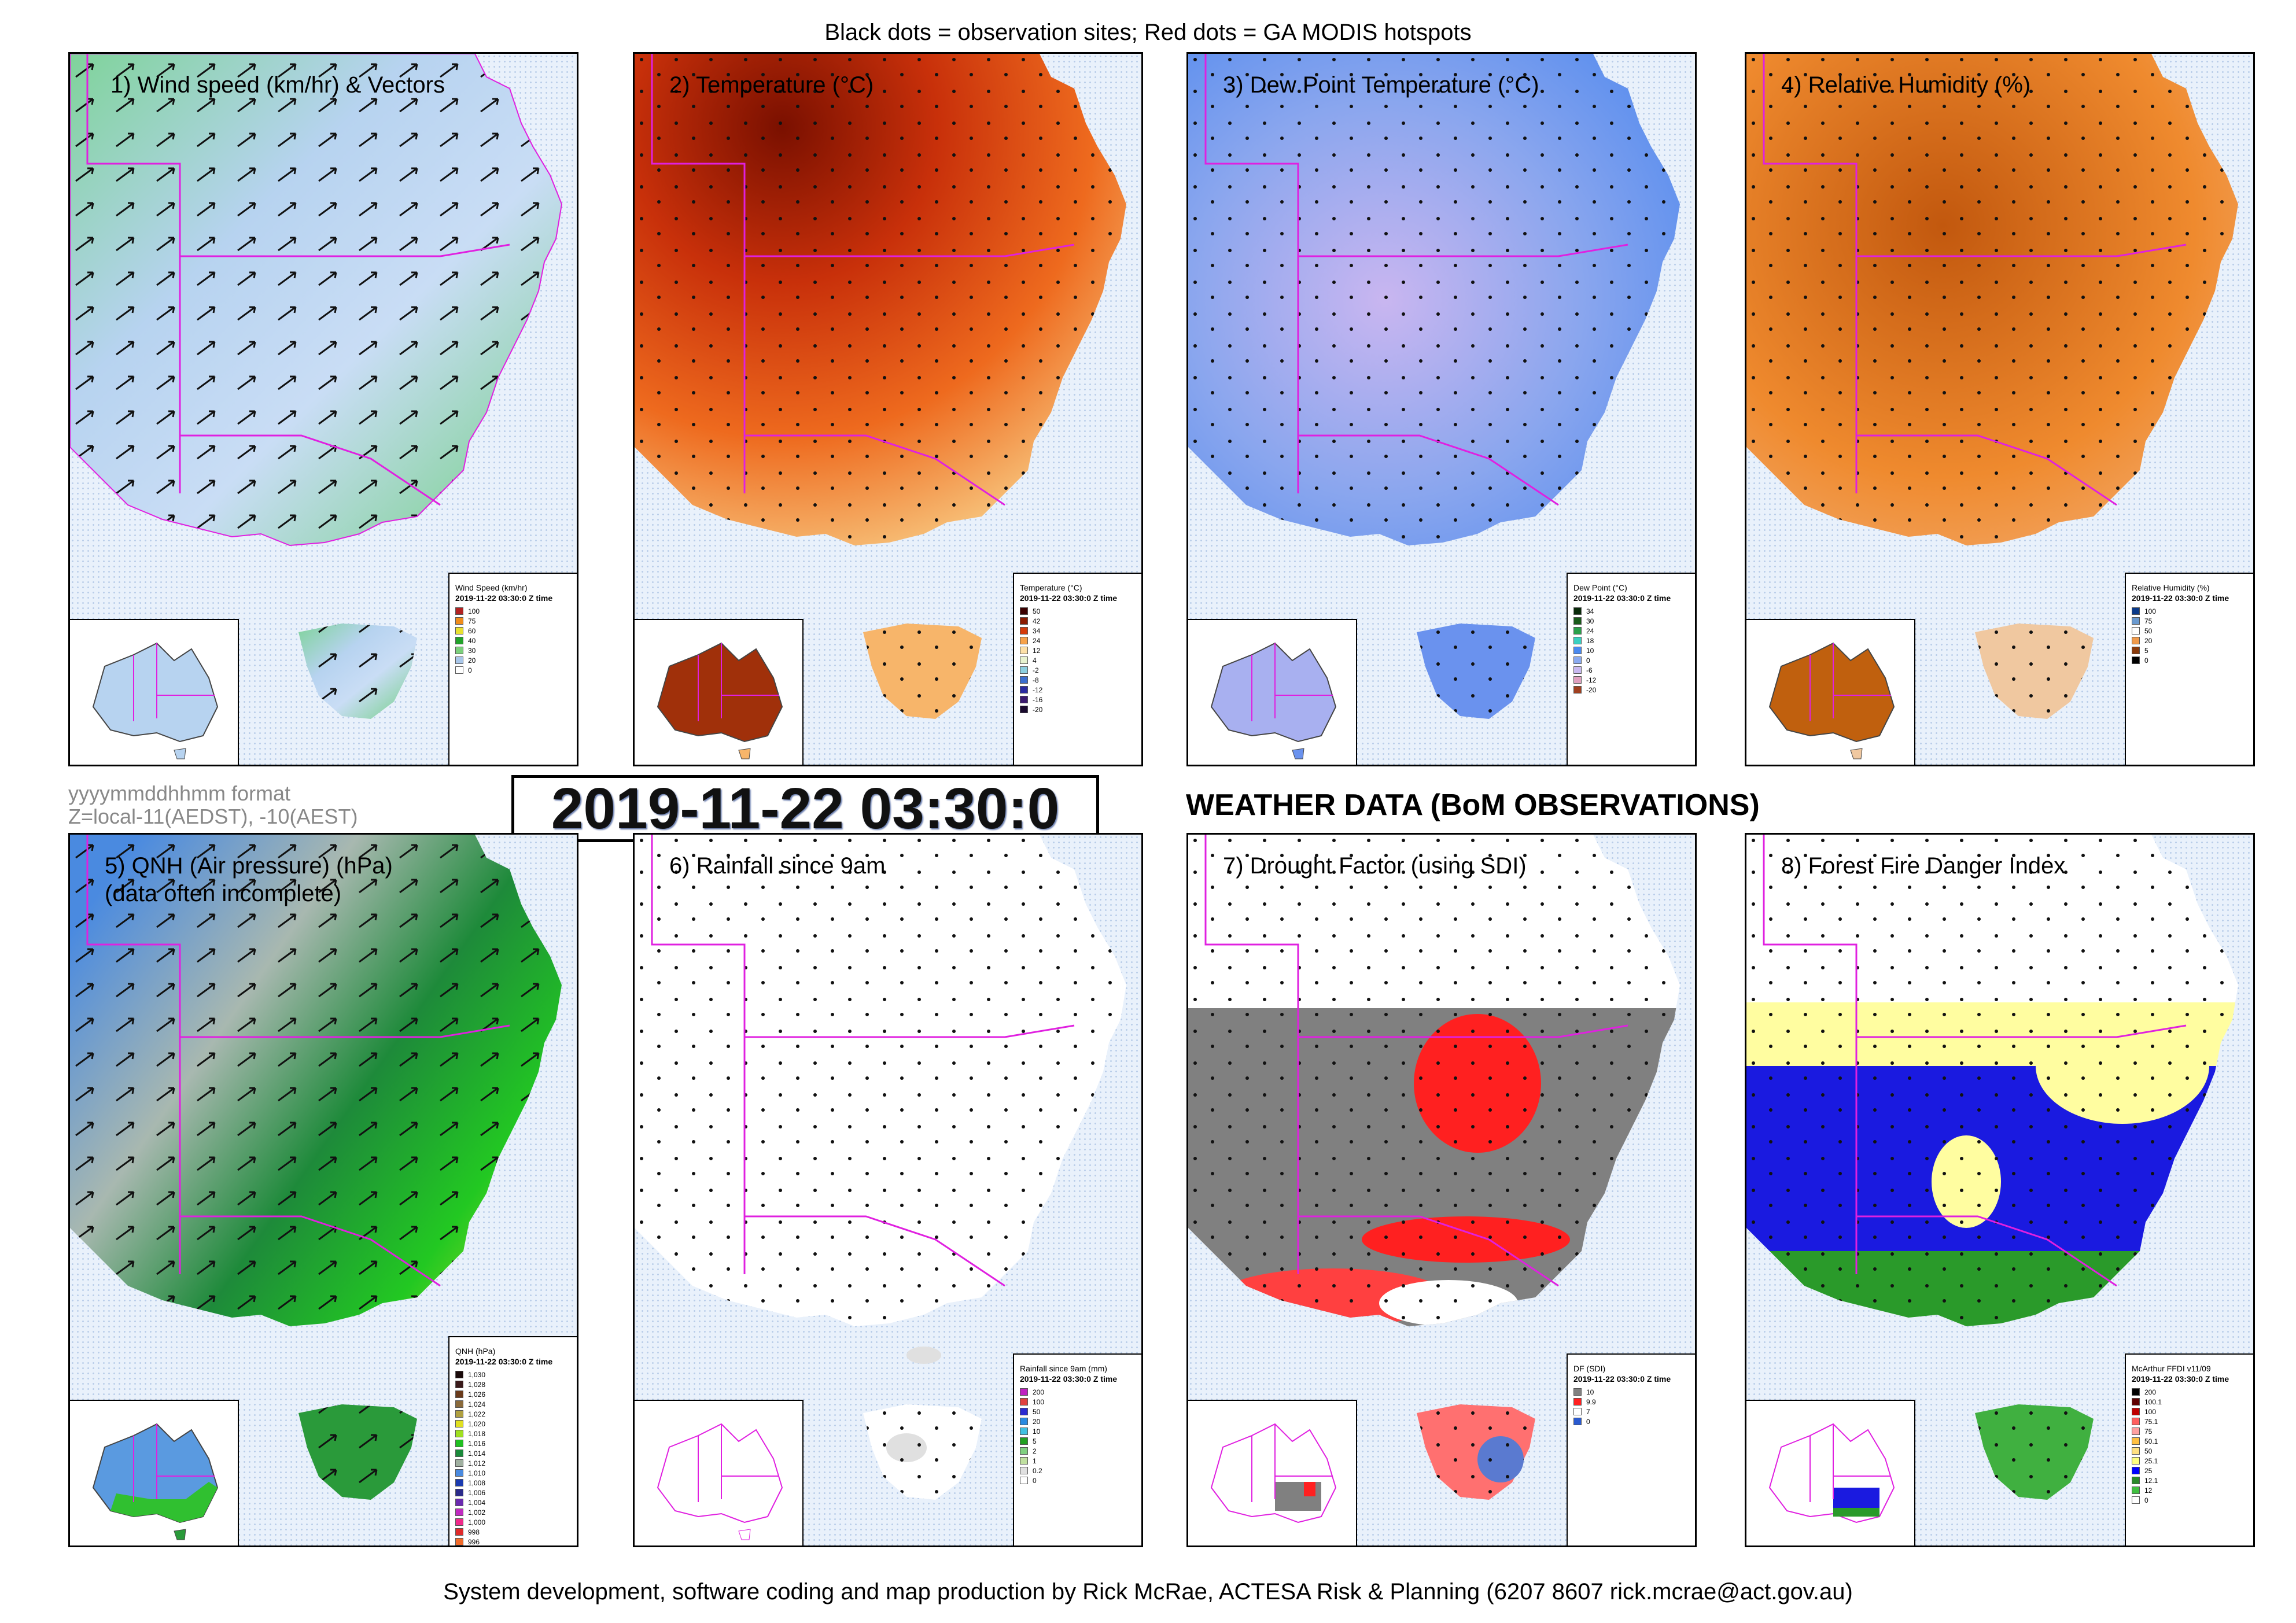  I want to click on legend-item: 10, so click(1584, 1392).